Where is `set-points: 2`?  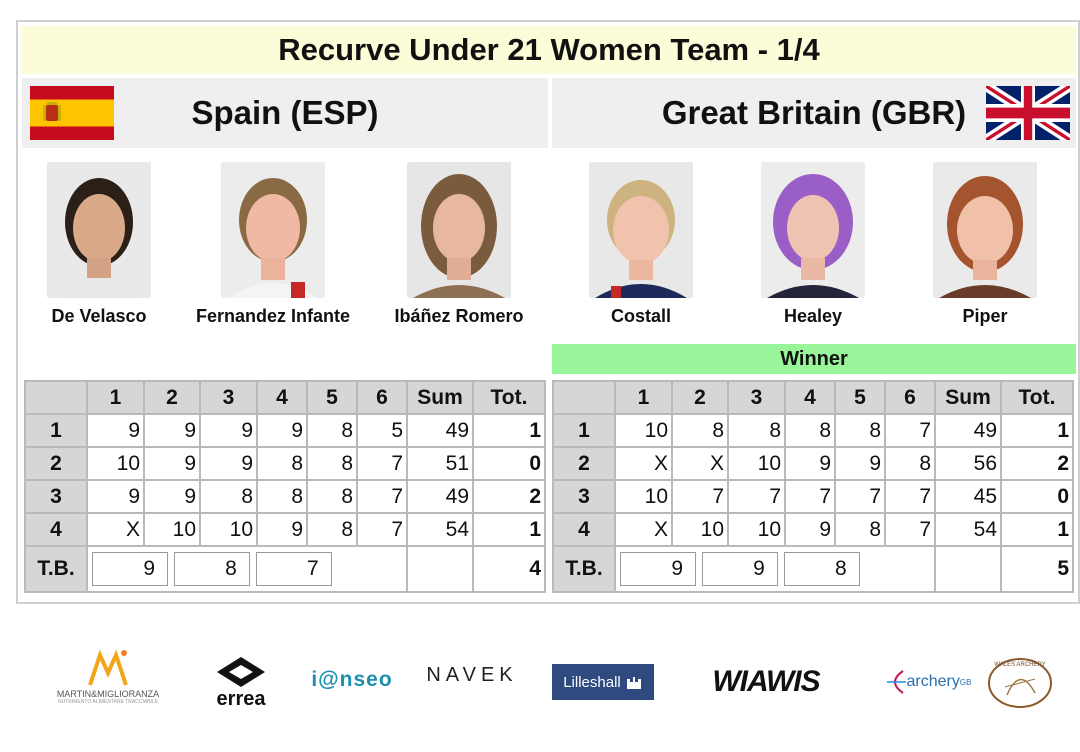
set-points: 2 is located at coordinates (1037, 463).